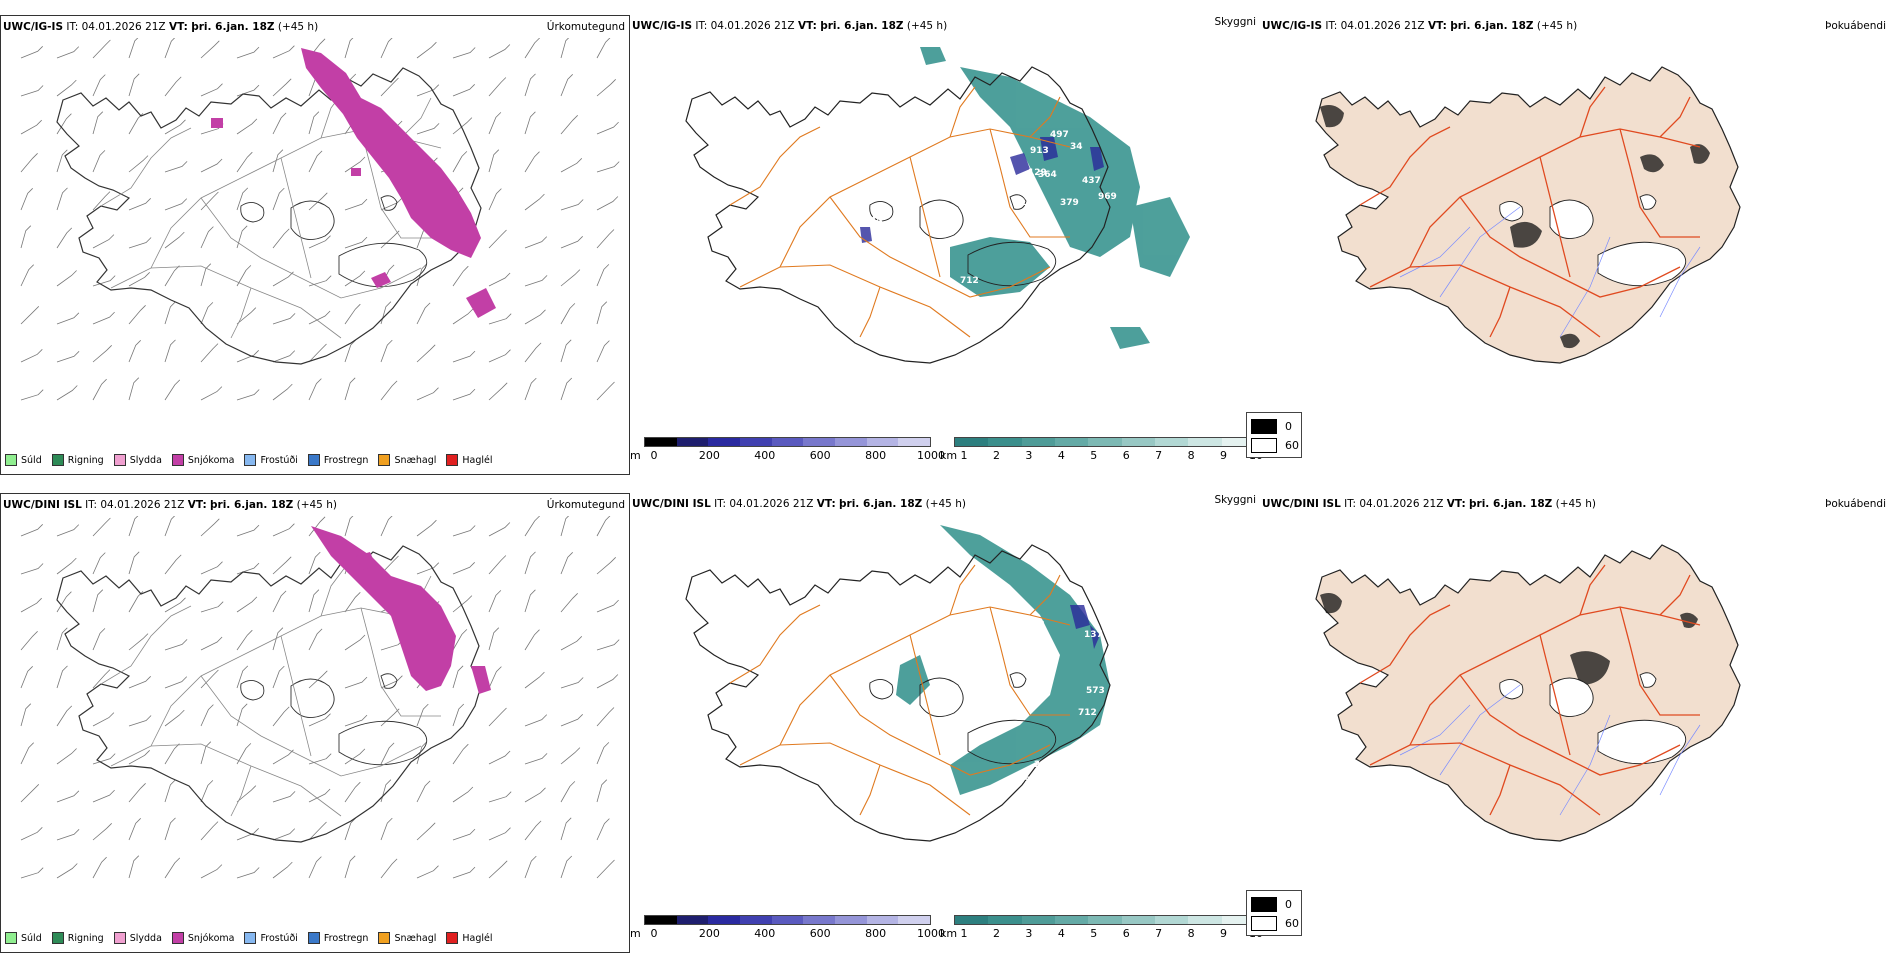 This screenshot has width=1900, height=953. I want to click on lead-time: (+45 h), so click(316, 505).